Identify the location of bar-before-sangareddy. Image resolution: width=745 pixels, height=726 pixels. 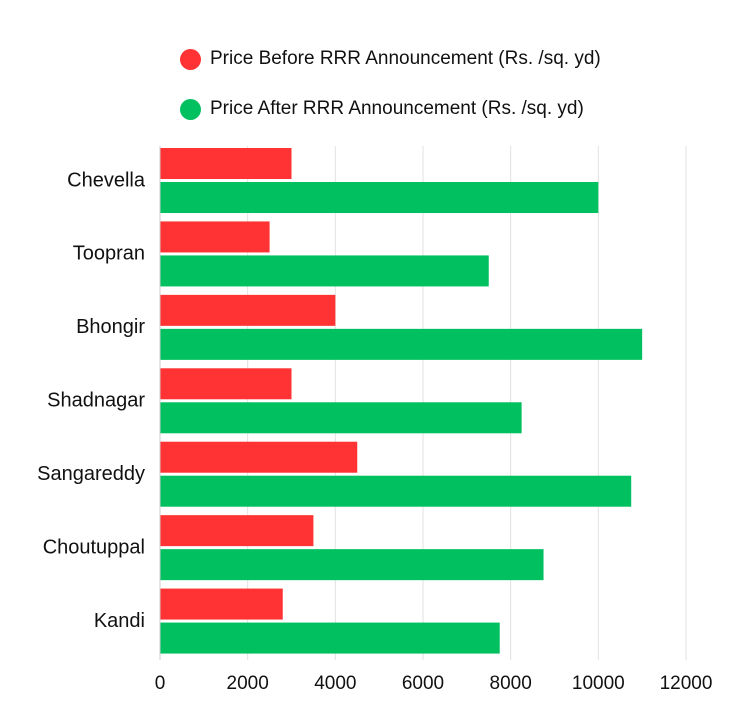
(259, 457).